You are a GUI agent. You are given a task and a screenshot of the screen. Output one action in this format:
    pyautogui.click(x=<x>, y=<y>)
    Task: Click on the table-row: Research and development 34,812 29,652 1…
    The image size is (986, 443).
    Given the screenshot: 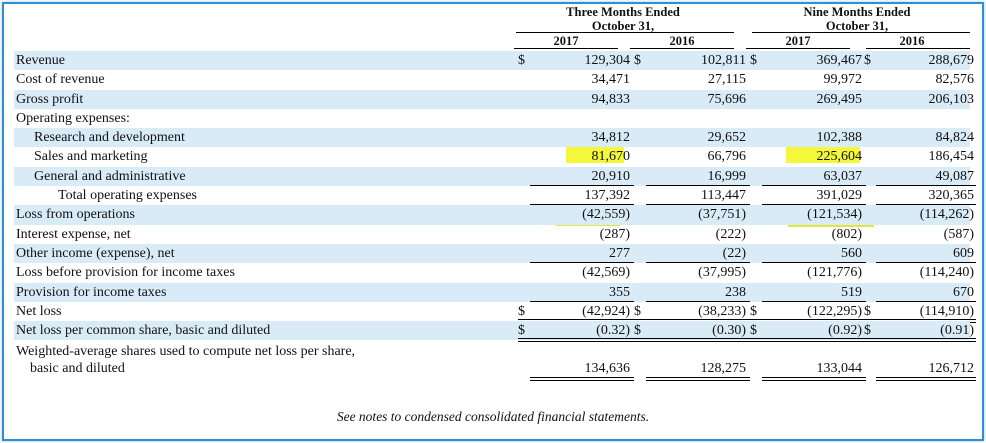 What is the action you would take?
    pyautogui.click(x=494, y=138)
    